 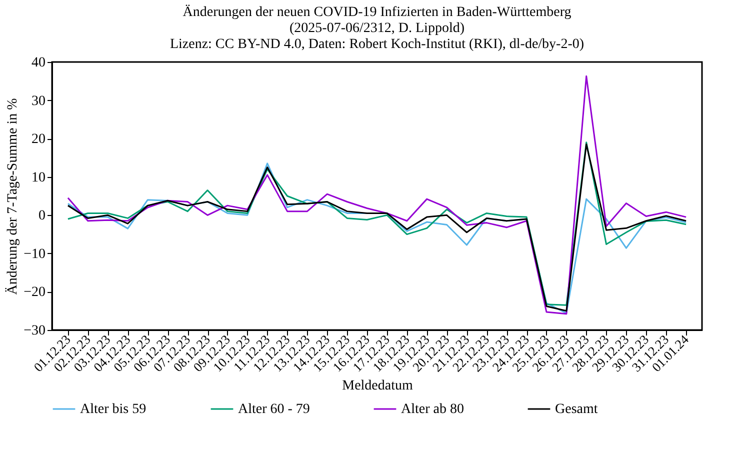 I want to click on x-axis-title: Meldedatum, so click(x=377, y=386).